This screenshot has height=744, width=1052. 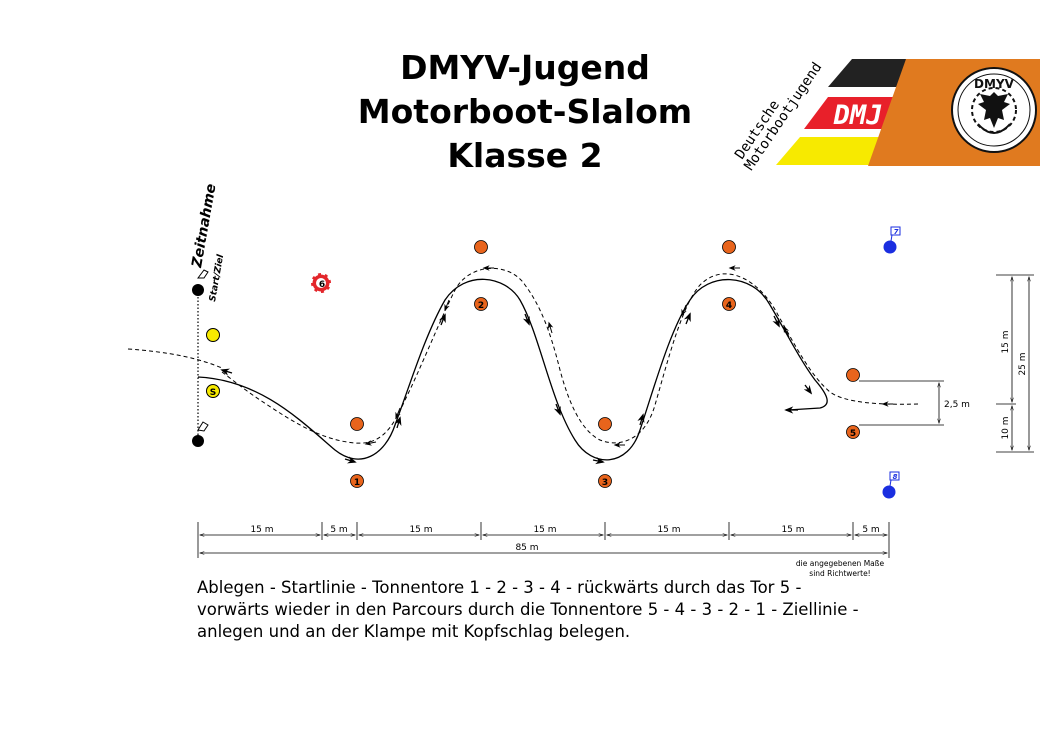 I want to click on title-line-1: DMYV-Jugend, so click(x=525, y=67).